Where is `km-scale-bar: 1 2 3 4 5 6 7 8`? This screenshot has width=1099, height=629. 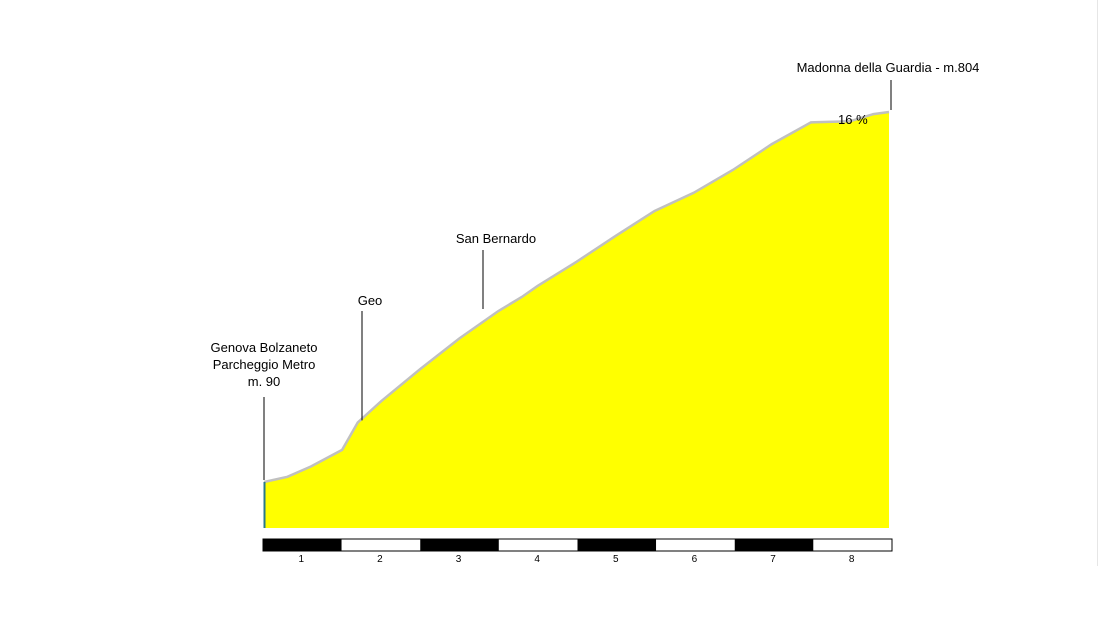
km-scale-bar: 1 2 3 4 5 6 7 8 is located at coordinates (577, 551).